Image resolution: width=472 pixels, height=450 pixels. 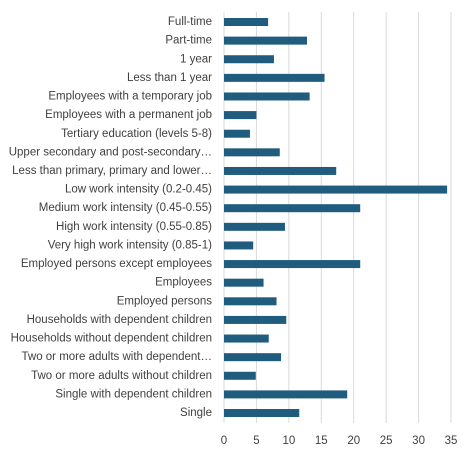 I want to click on category-label: Two or more adults without children, so click(x=121, y=376).